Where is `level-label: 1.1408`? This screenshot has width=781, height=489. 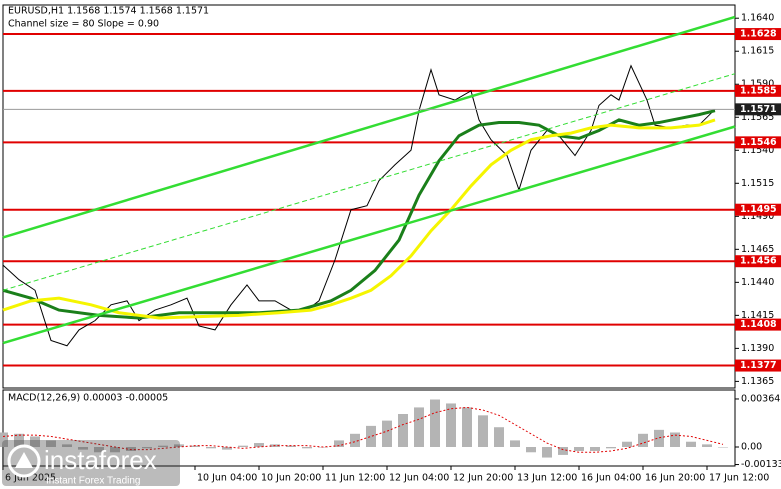
level-label: 1.1408 is located at coordinates (758, 324).